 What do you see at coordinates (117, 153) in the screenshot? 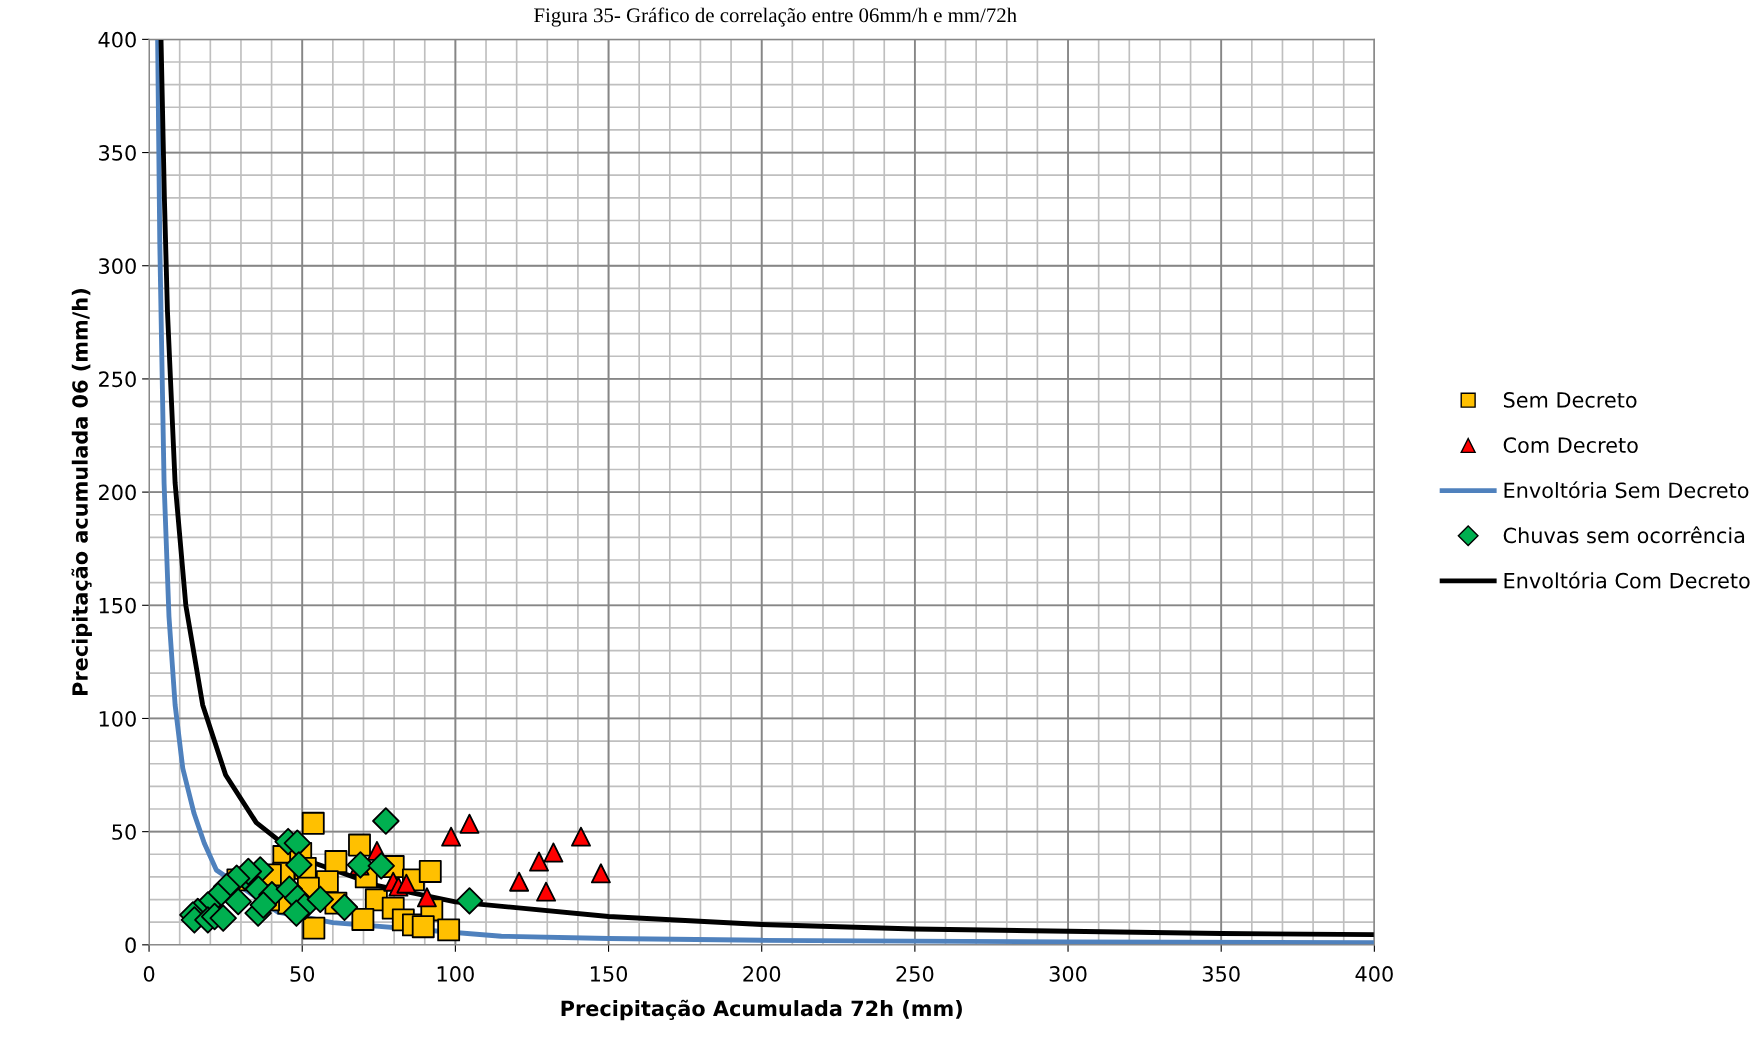
I see `y-tick-label: 350` at bounding box center [117, 153].